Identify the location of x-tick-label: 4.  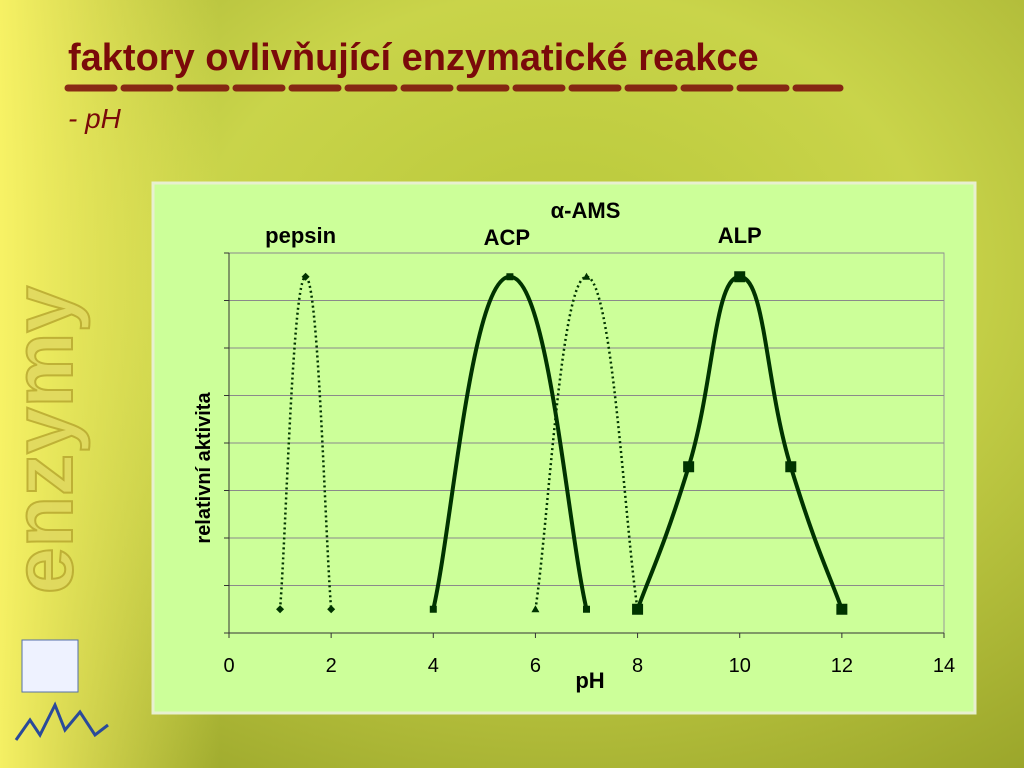
(433, 666).